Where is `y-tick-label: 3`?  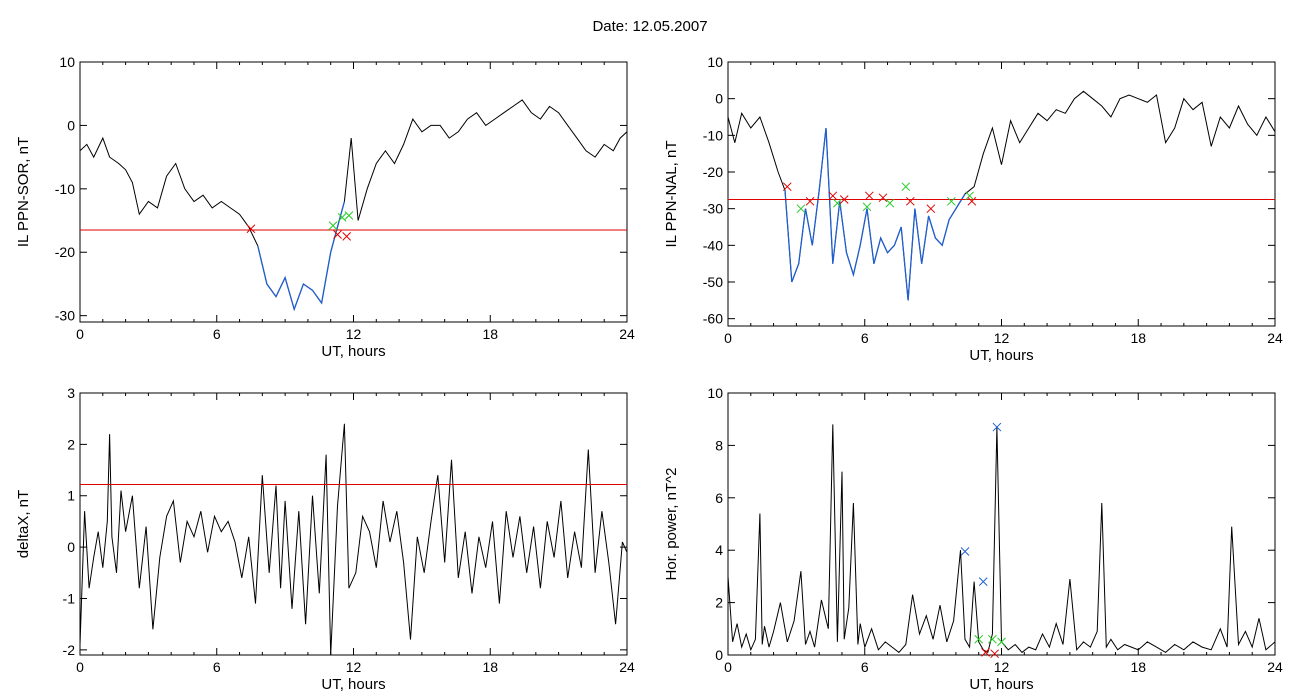 y-tick-label: 3 is located at coordinates (71, 393).